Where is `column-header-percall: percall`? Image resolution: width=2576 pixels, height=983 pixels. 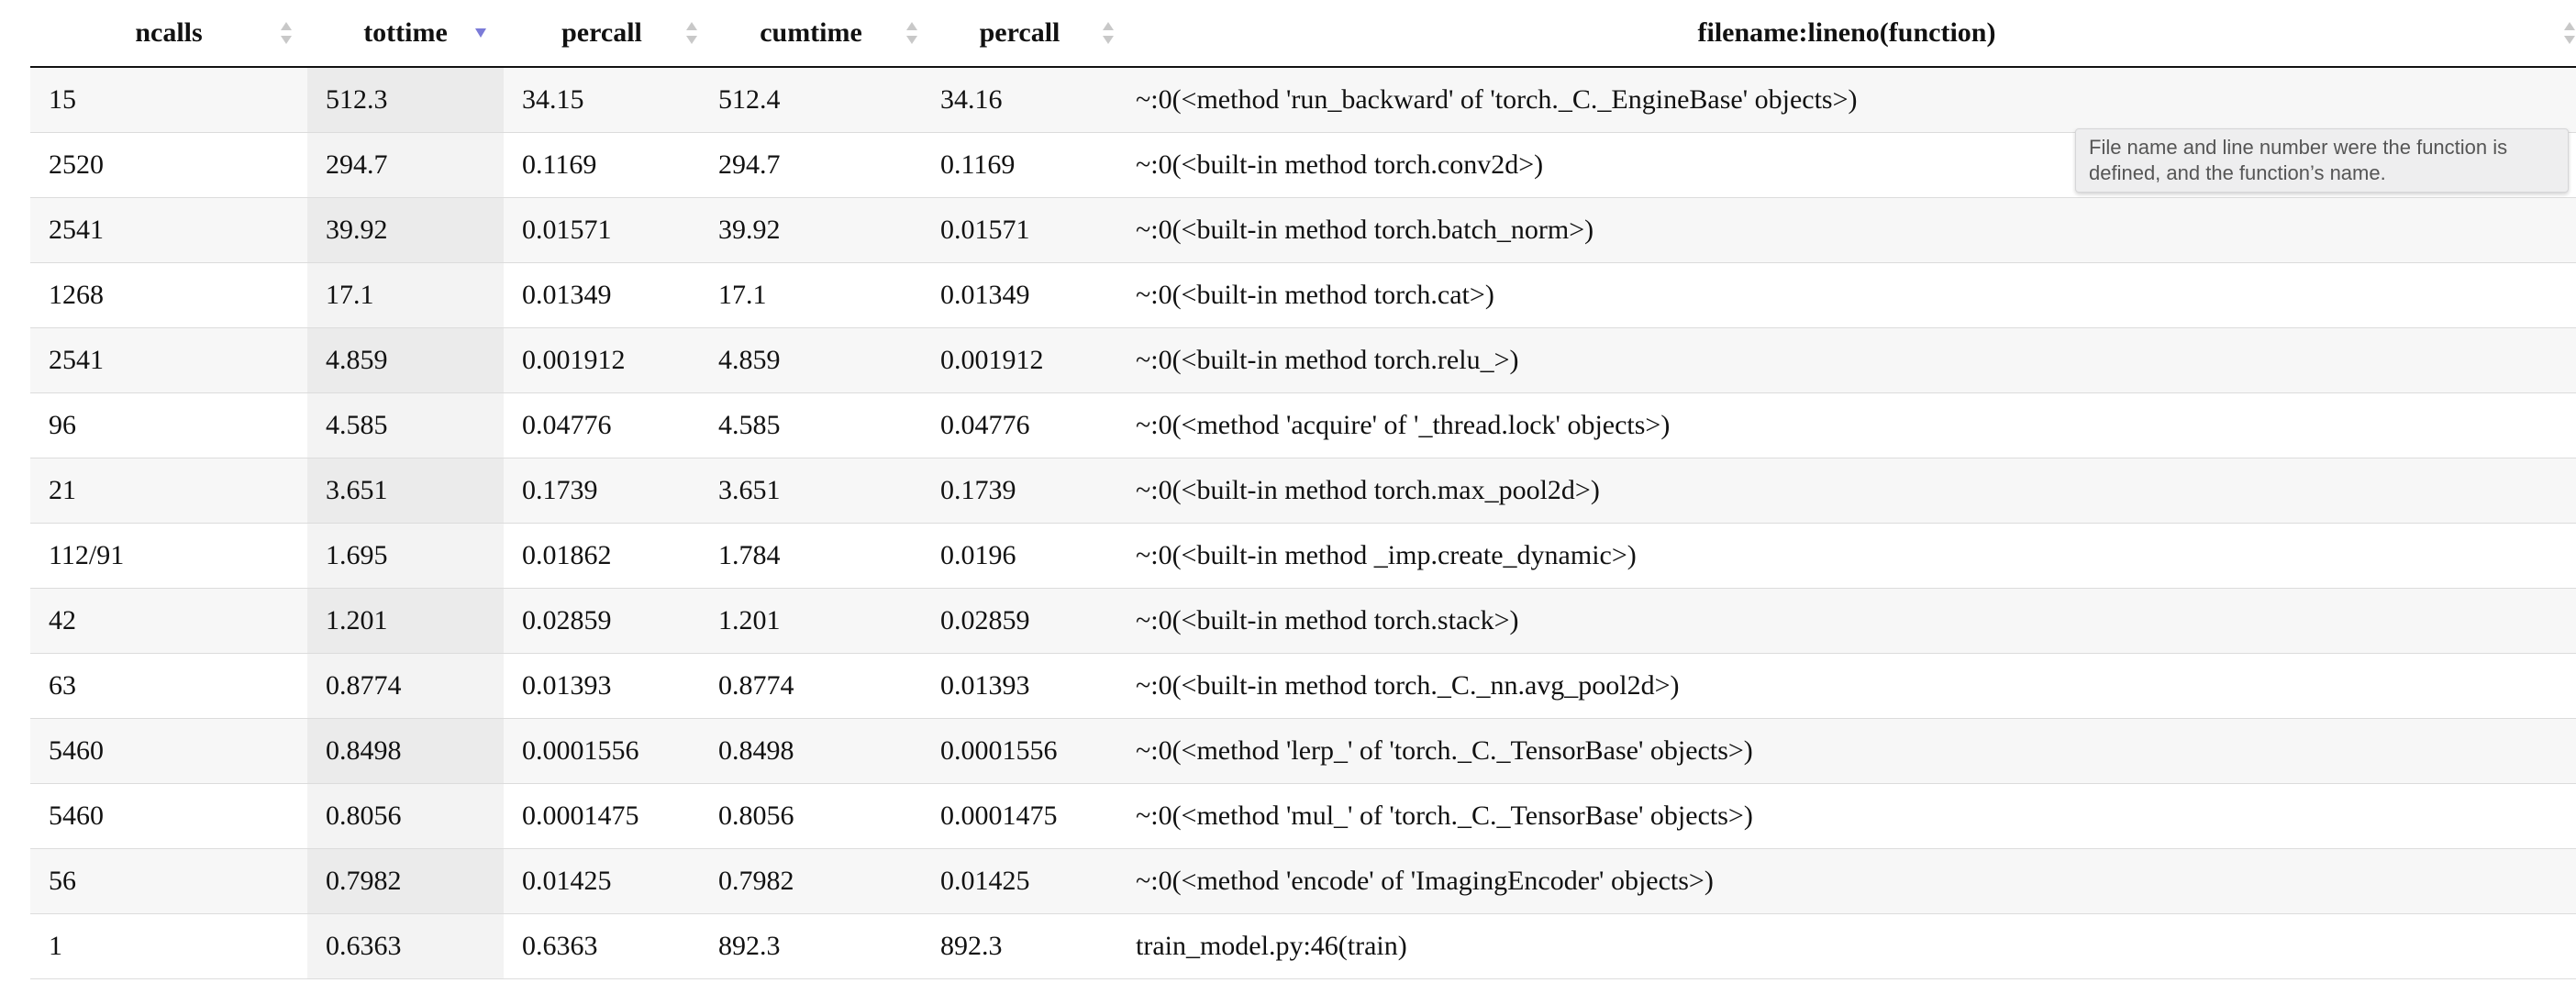 column-header-percall: percall is located at coordinates (602, 34).